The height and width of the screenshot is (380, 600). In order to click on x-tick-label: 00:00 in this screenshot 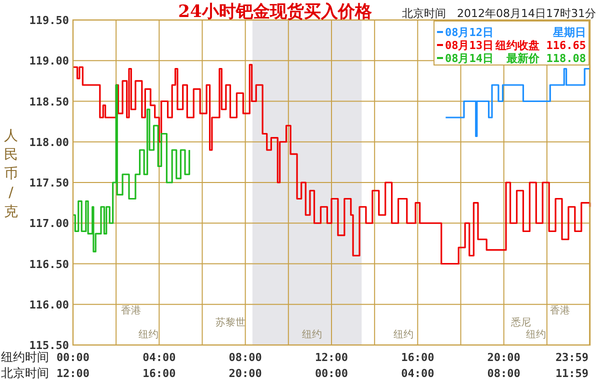, I will do `click(73, 357)`.